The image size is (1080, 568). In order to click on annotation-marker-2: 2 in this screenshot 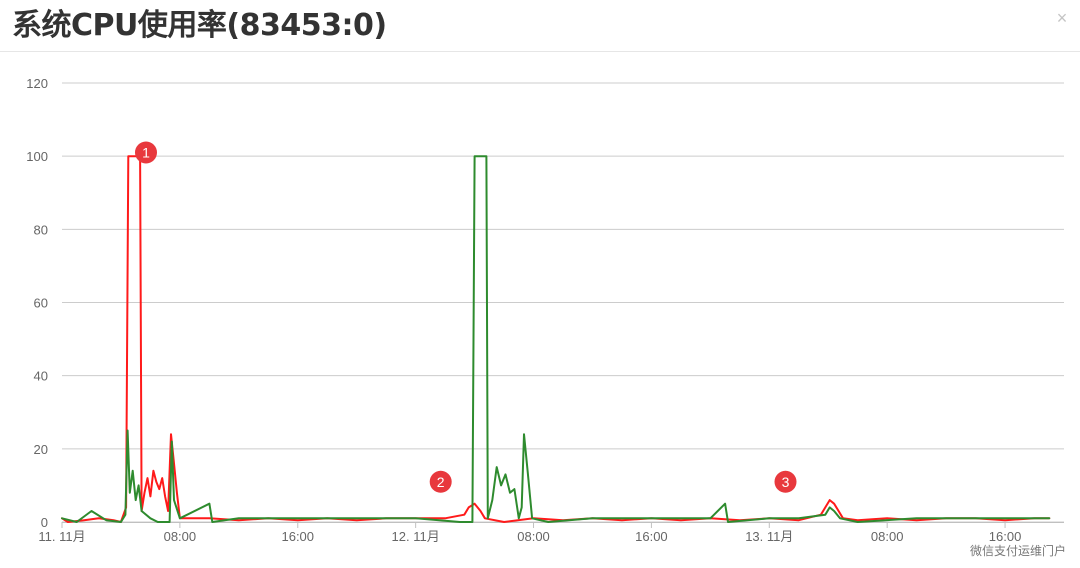, I will do `click(440, 481)`.